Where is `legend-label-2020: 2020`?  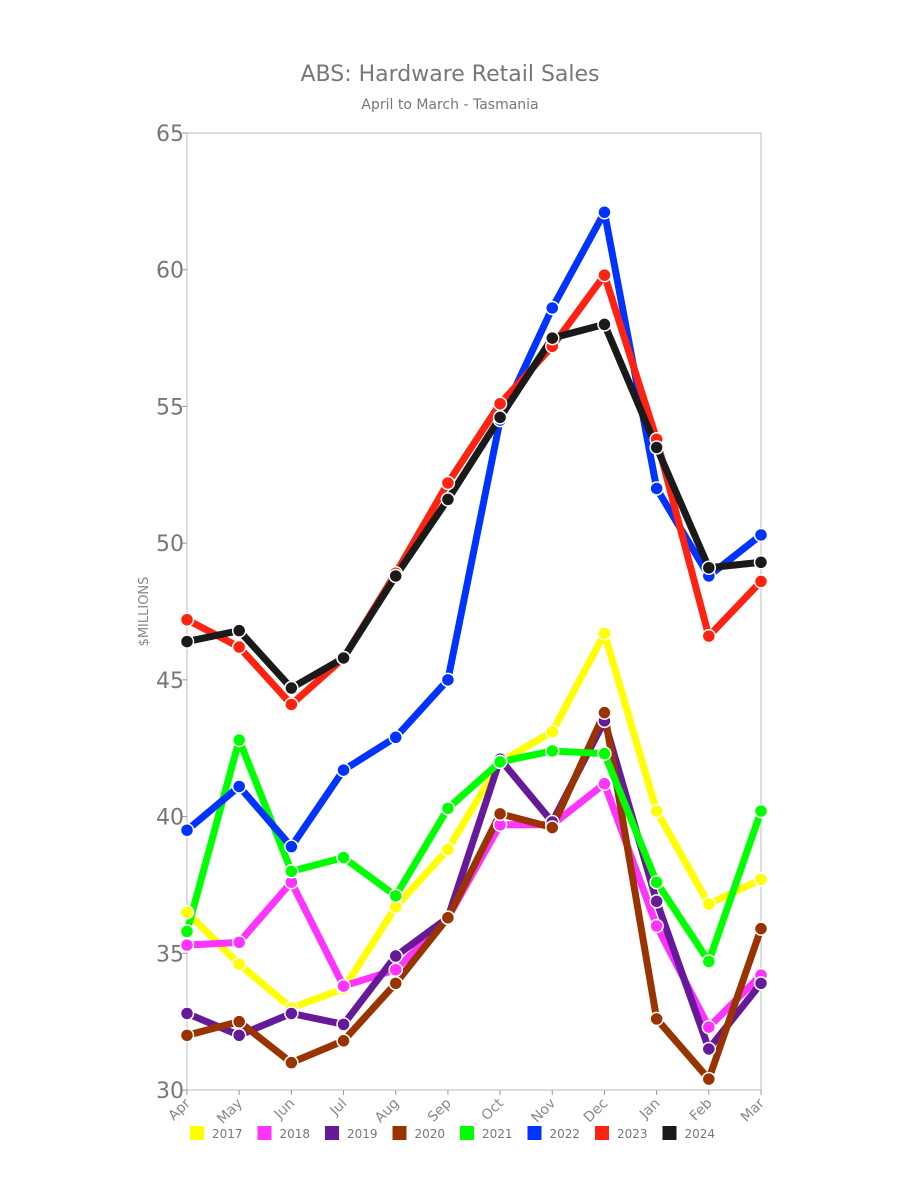
legend-label-2020: 2020 is located at coordinates (430, 1134).